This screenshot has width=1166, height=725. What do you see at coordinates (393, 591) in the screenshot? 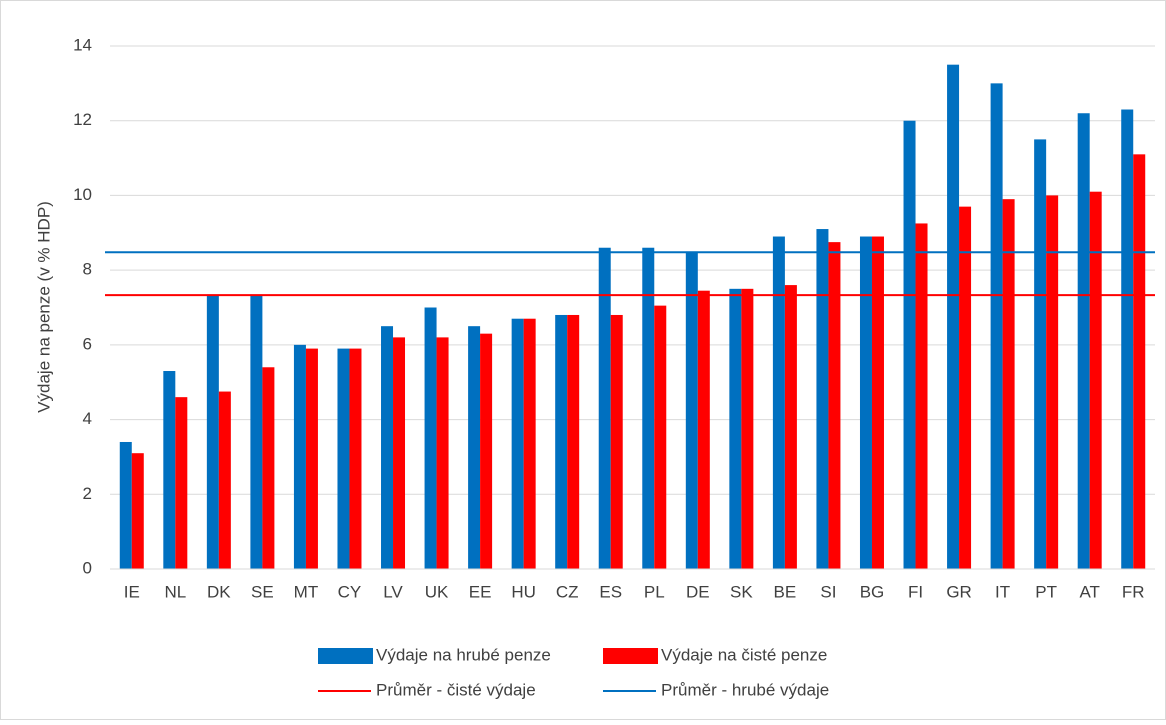
I see `x-tick-label: LV` at bounding box center [393, 591].